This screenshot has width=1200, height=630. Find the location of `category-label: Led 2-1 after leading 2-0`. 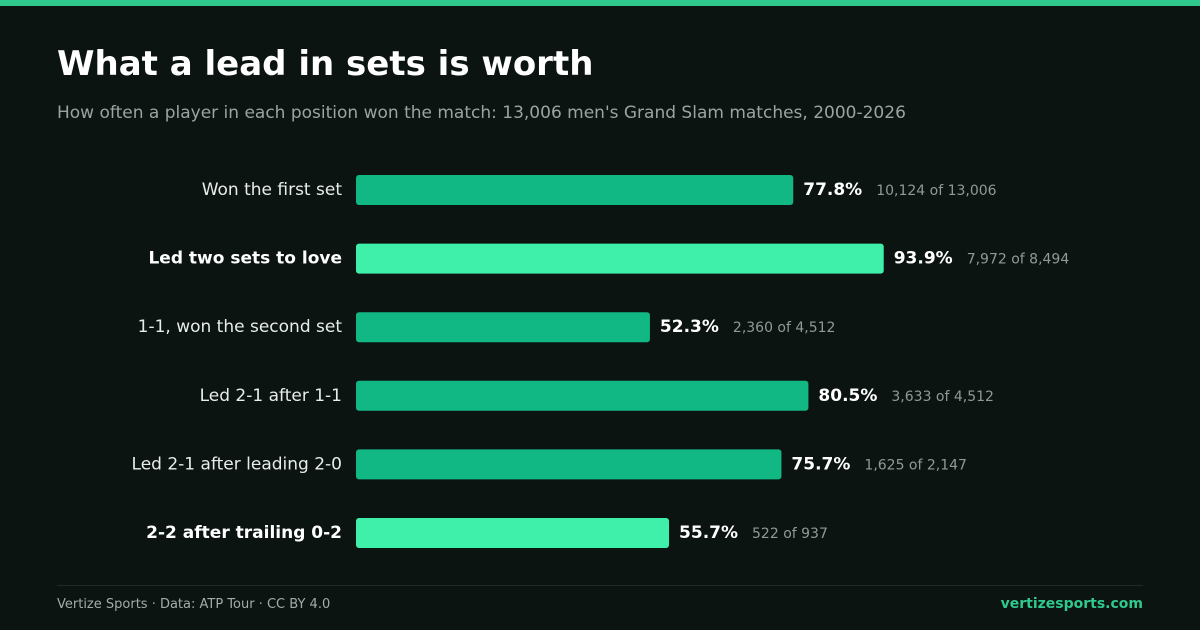

category-label: Led 2-1 after leading 2-0 is located at coordinates (237, 464).